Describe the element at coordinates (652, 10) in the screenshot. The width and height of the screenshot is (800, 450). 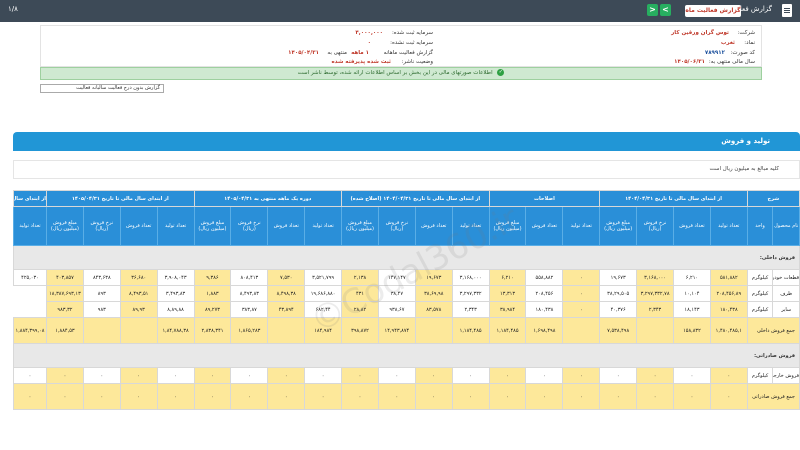
I see `previous-button: >` at that location.